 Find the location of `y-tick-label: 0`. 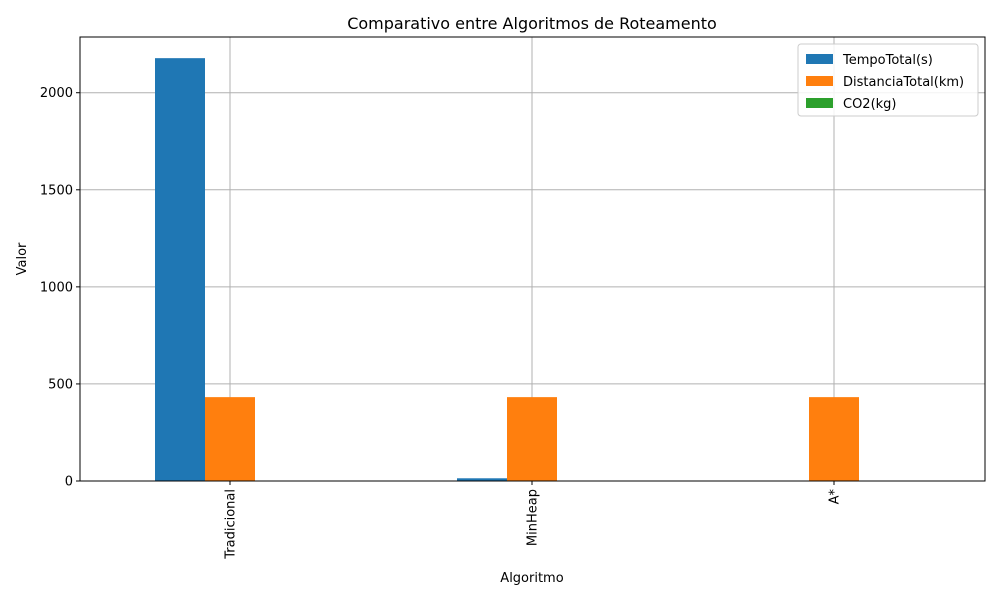

y-tick-label: 0 is located at coordinates (69, 482).